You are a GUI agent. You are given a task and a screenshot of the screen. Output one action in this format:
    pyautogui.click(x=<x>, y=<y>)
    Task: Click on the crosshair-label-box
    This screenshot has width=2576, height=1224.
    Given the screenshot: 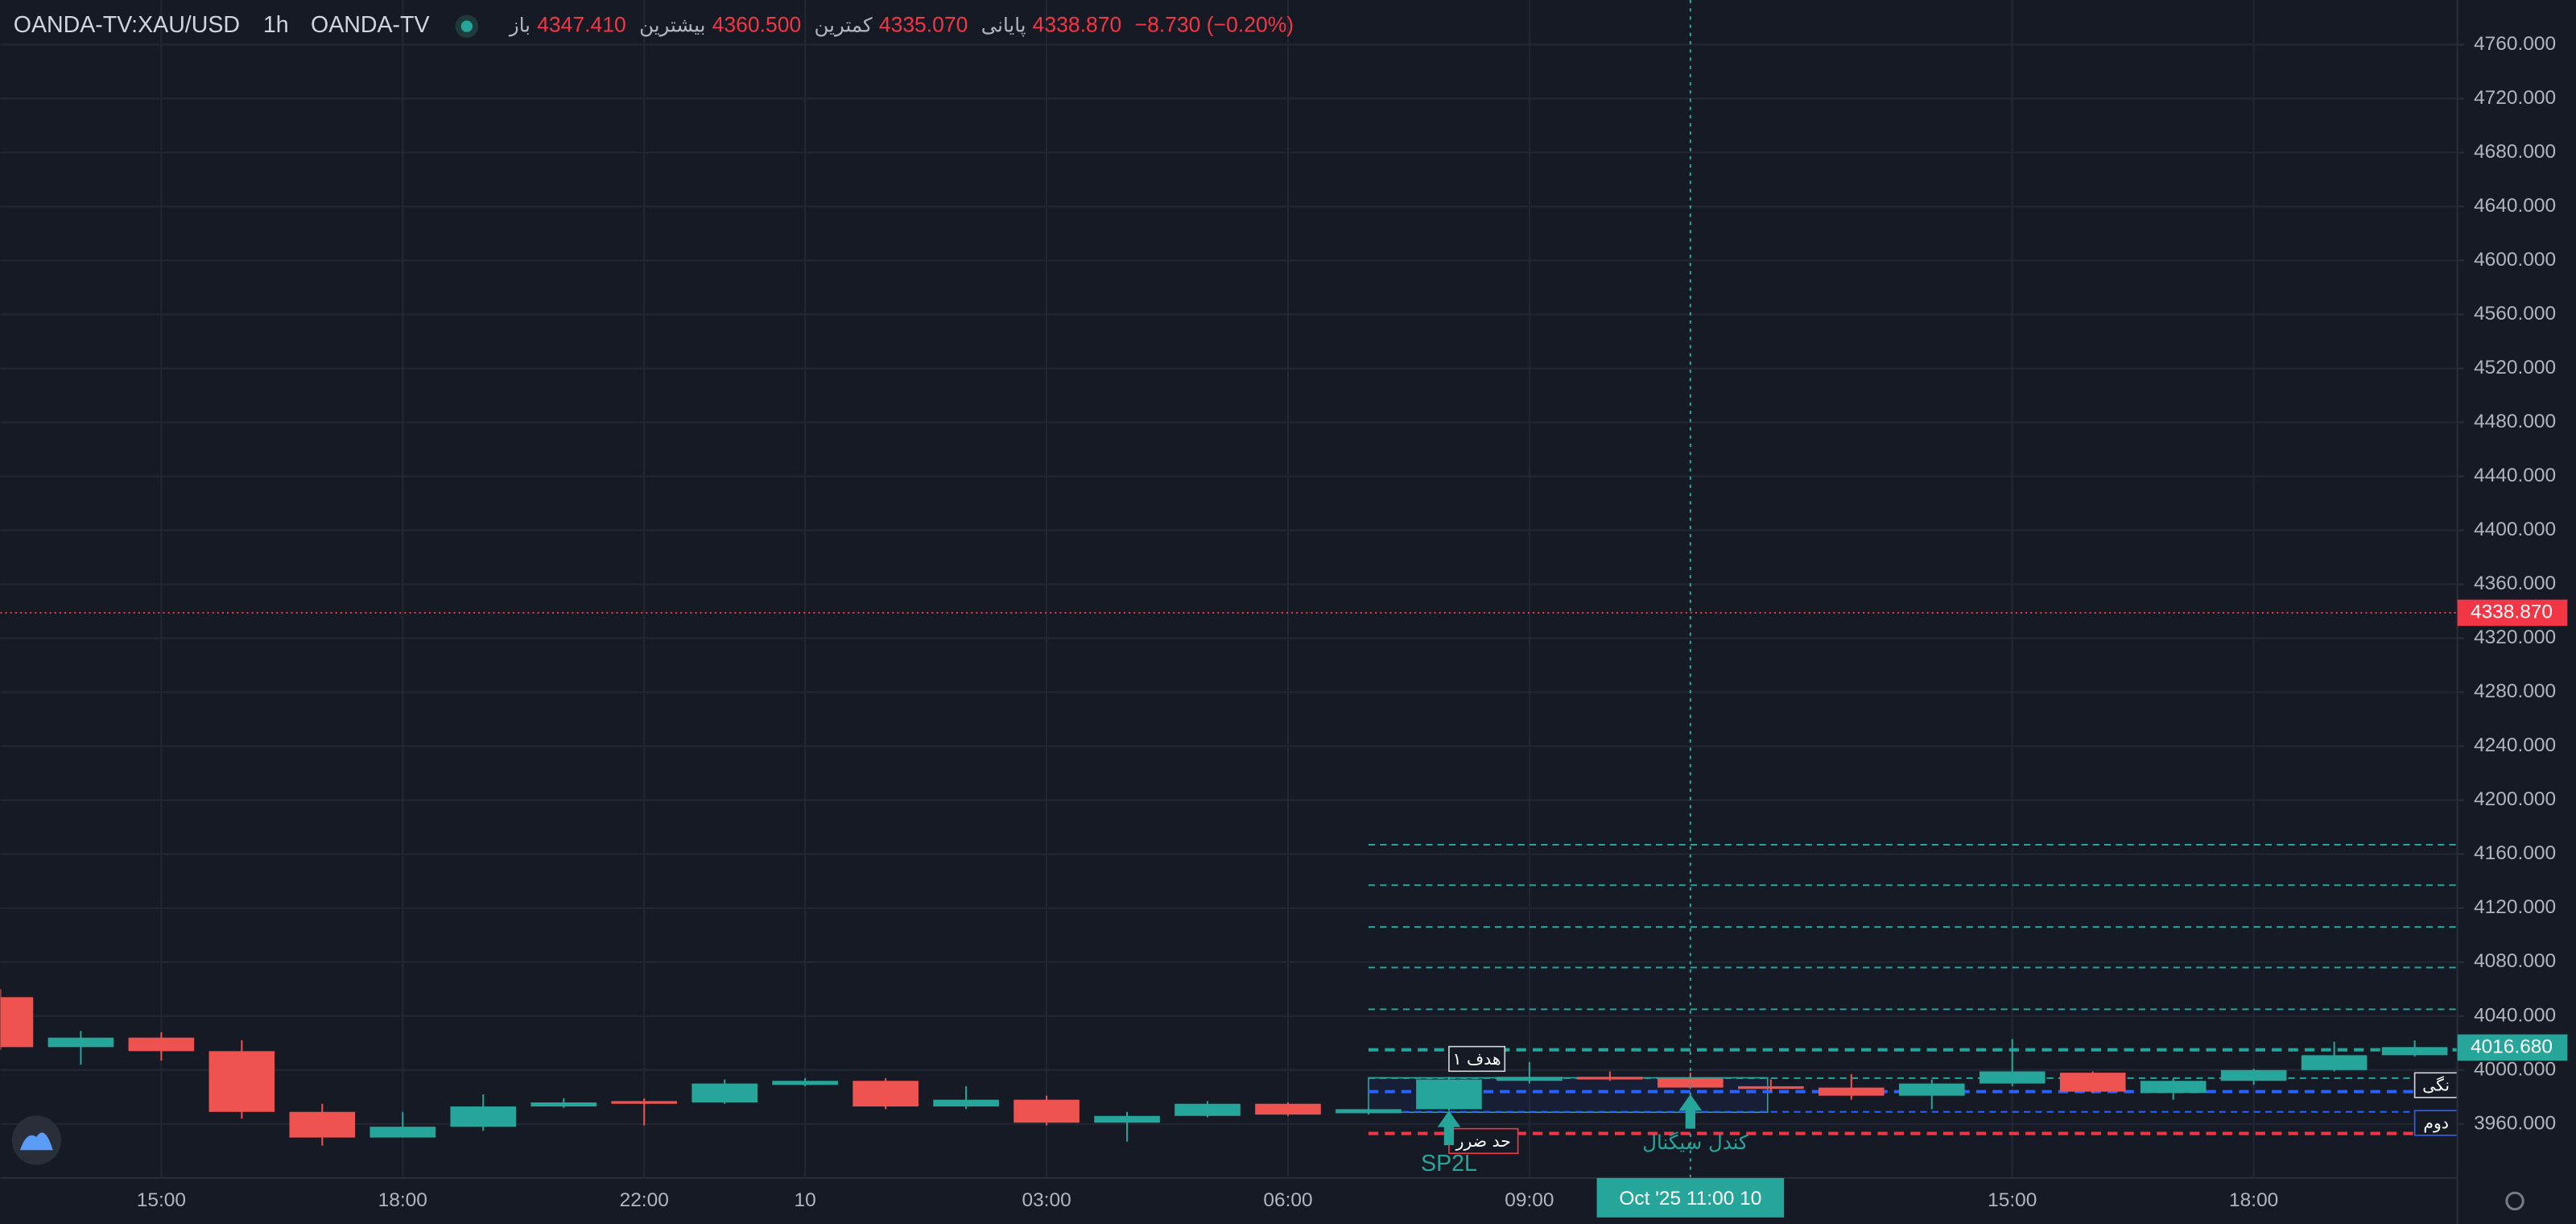 What is the action you would take?
    pyautogui.click(x=1690, y=1197)
    